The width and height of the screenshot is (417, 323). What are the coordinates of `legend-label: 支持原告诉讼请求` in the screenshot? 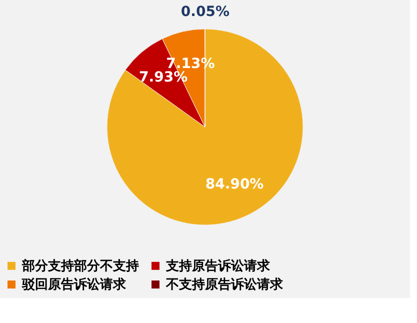 It's located at (218, 266).